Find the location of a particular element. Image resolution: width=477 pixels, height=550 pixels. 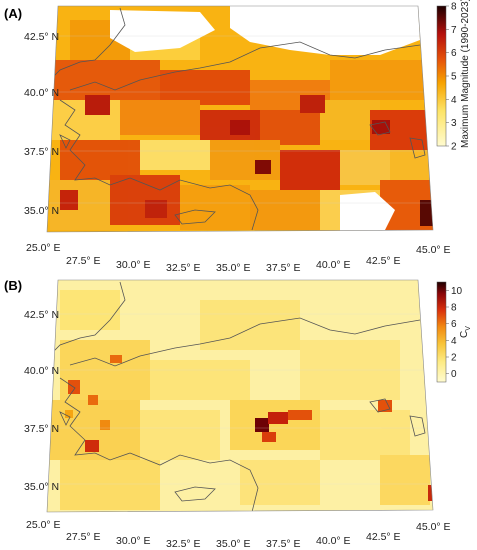

colorbar-a-title: Maximum Magnitude (1990-2023) is located at coordinates (465, 74).